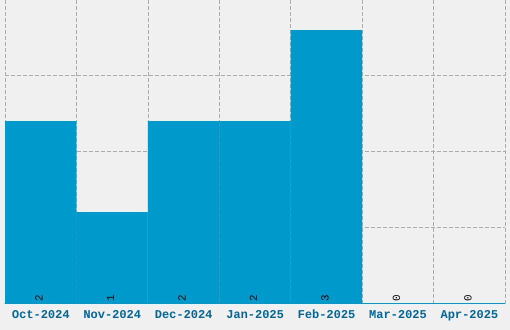 This screenshot has height=330, width=510. I want to click on x-tick-label: Nov-2024, so click(112, 315).